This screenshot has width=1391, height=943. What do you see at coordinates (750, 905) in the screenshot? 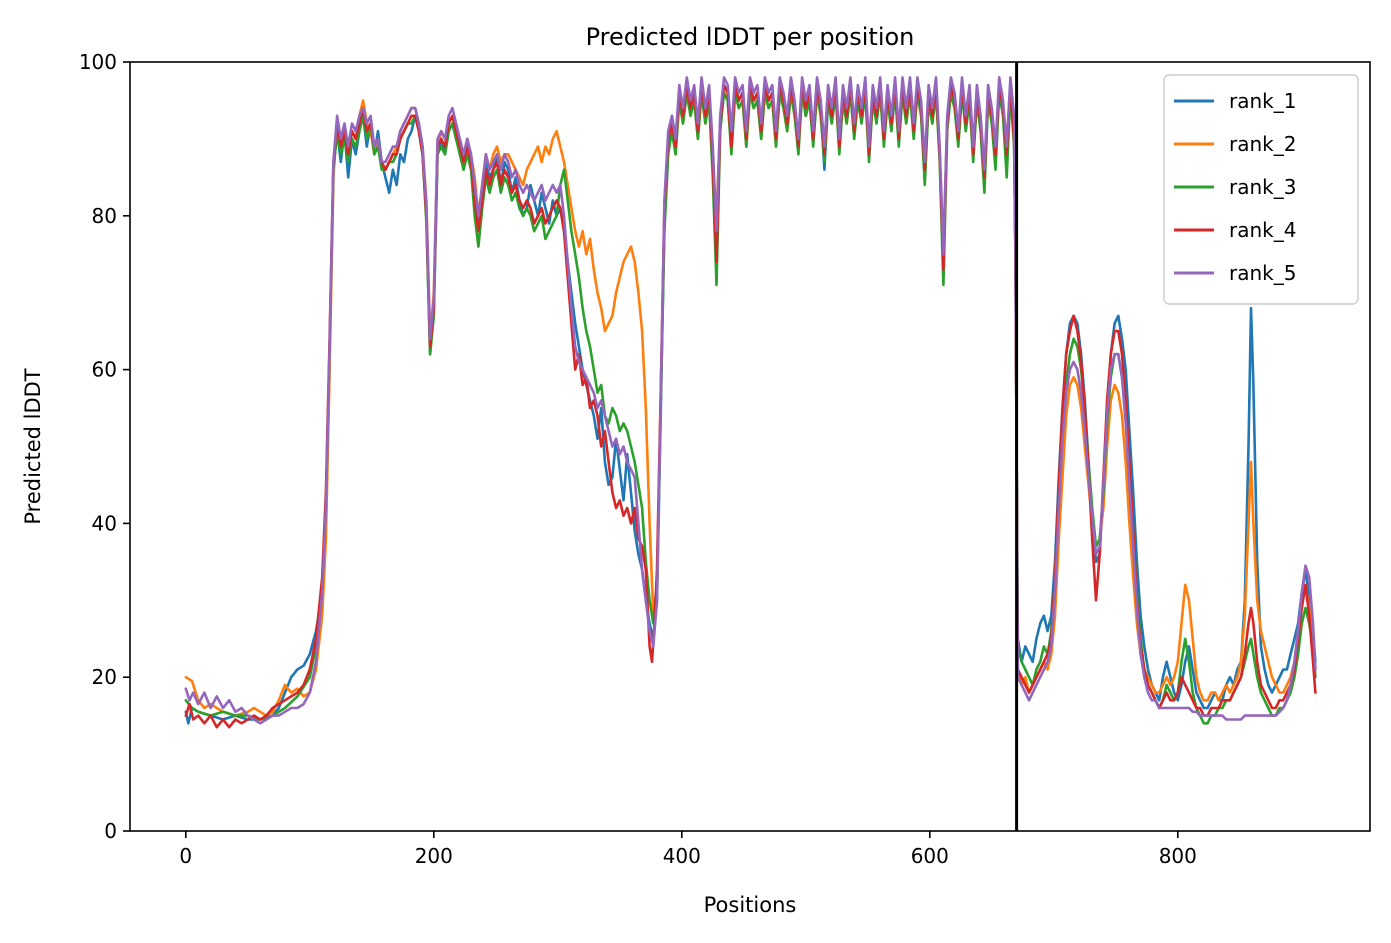
I see `x-axis-label: Positions` at bounding box center [750, 905].